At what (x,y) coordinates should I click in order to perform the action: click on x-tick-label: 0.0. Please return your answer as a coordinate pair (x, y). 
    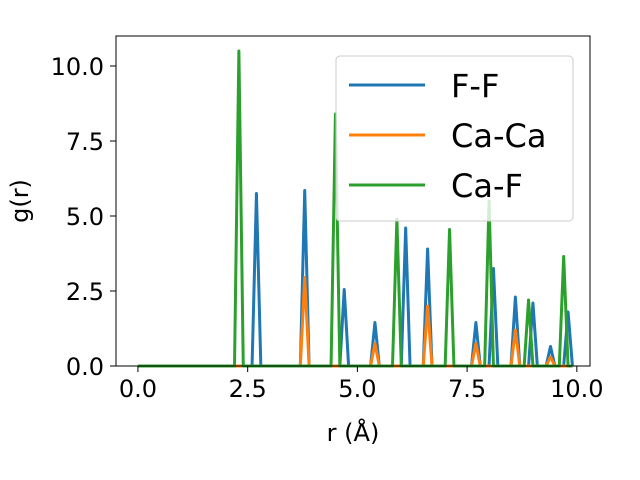
    Looking at the image, I should click on (138, 389).